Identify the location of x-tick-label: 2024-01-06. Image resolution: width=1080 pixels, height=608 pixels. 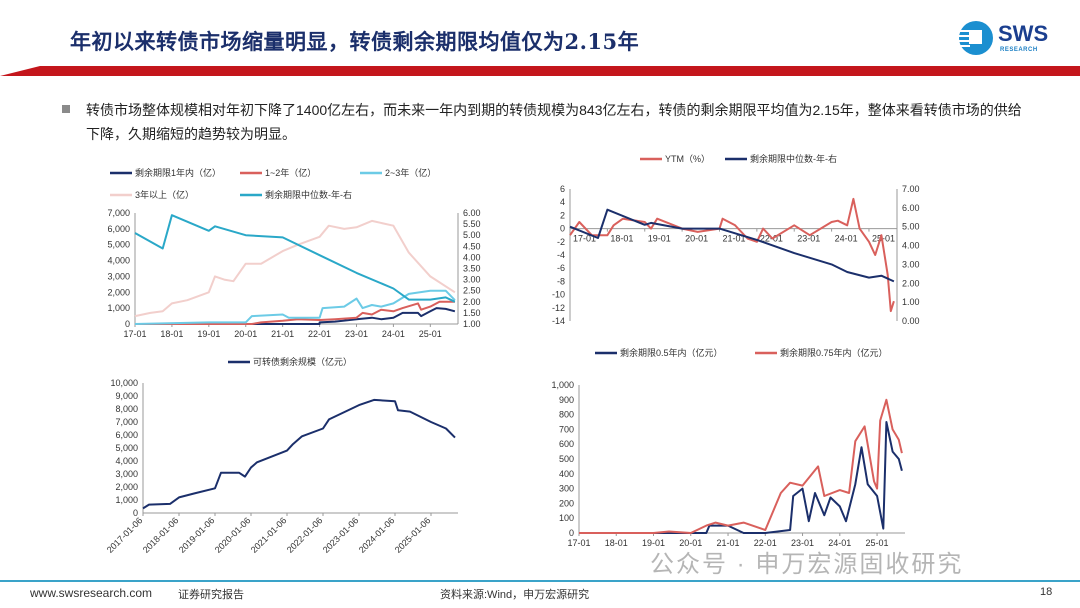
(377, 535).